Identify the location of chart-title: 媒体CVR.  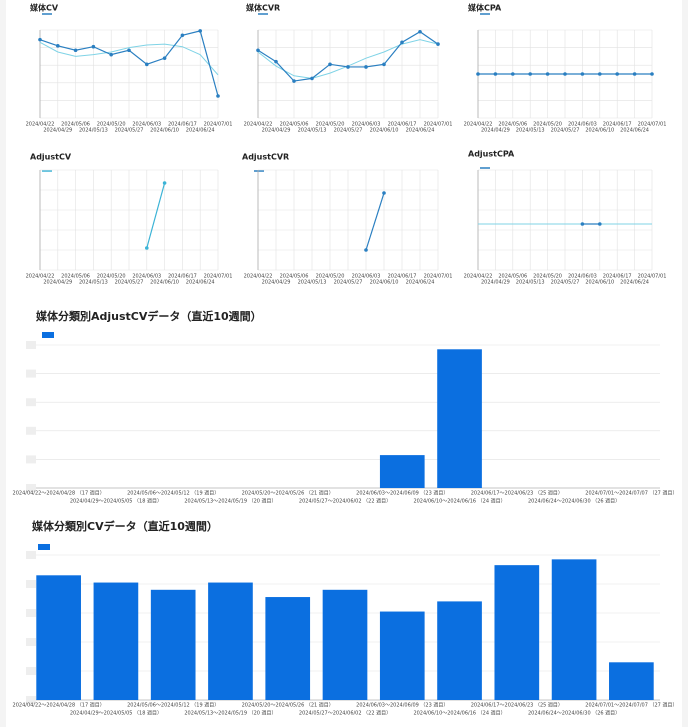
(262, 8).